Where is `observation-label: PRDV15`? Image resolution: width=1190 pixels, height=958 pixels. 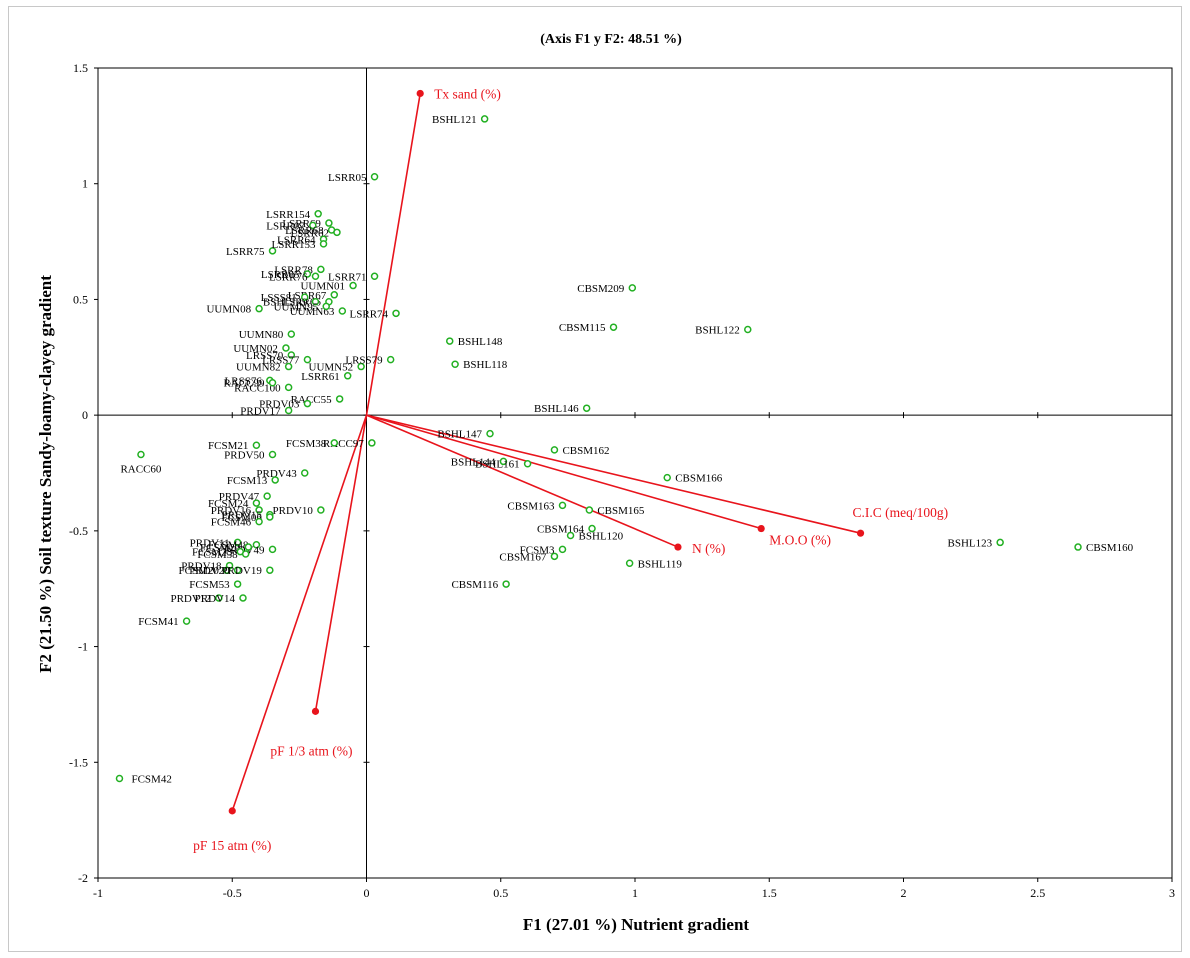 observation-label: PRDV15 is located at coordinates (241, 516).